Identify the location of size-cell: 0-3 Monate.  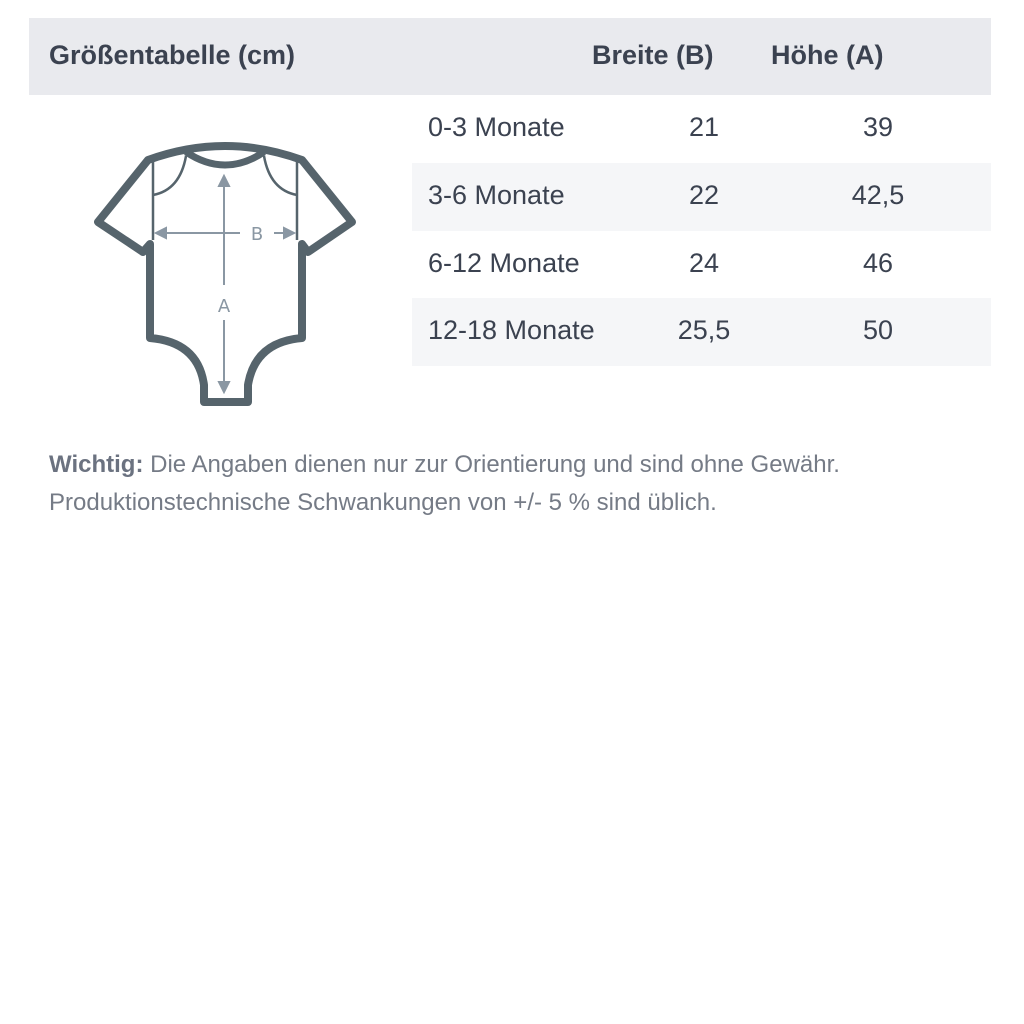
(496, 127).